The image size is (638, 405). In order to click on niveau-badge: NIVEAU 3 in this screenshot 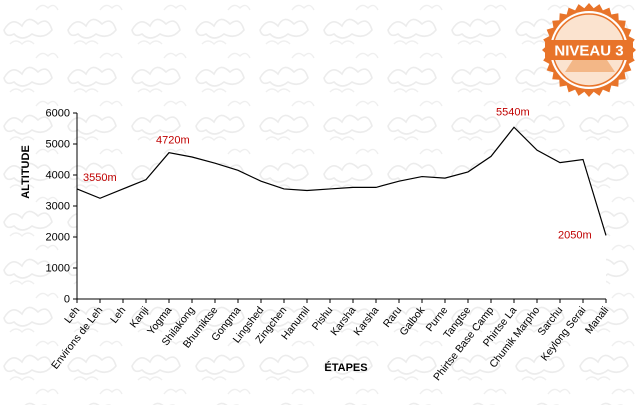, I will do `click(589, 50)`.